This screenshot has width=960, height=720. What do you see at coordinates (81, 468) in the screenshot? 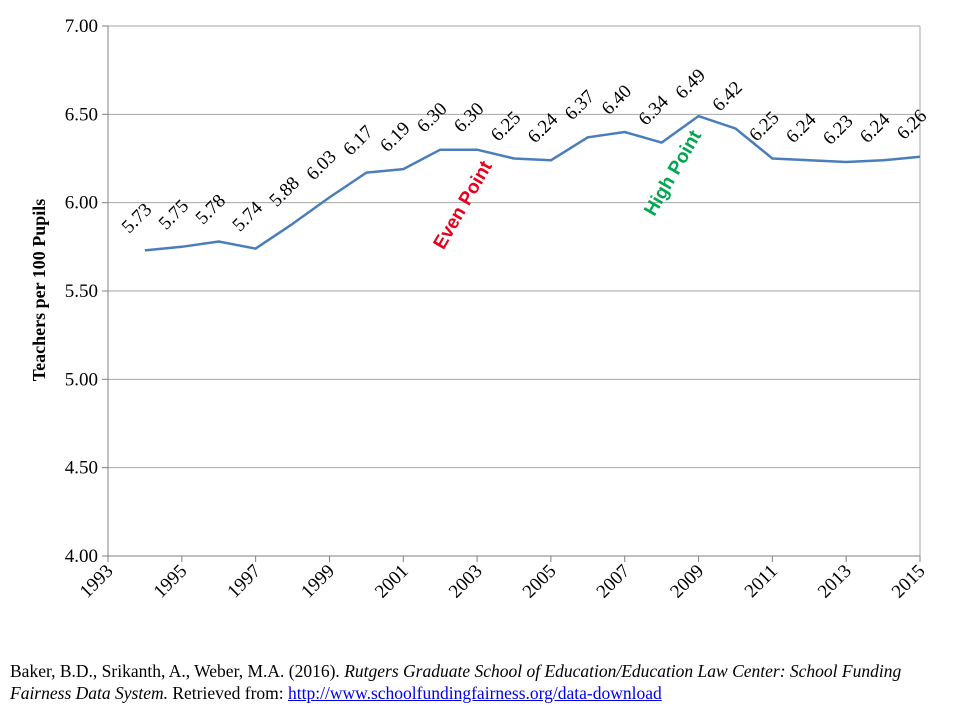
I see `y-tick-label: 4.50` at bounding box center [81, 468].